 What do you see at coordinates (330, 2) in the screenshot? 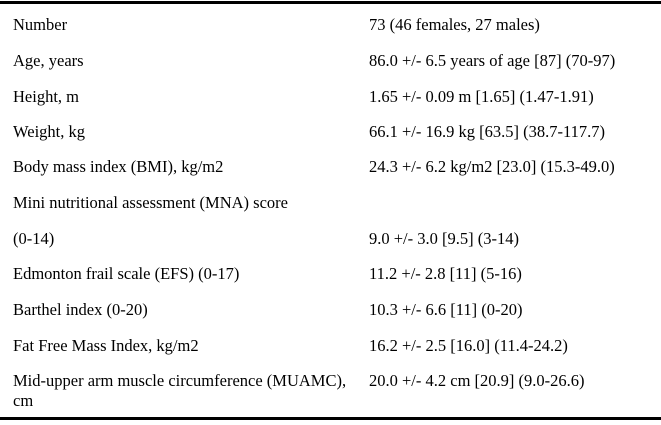
I see `table-top-rule` at bounding box center [330, 2].